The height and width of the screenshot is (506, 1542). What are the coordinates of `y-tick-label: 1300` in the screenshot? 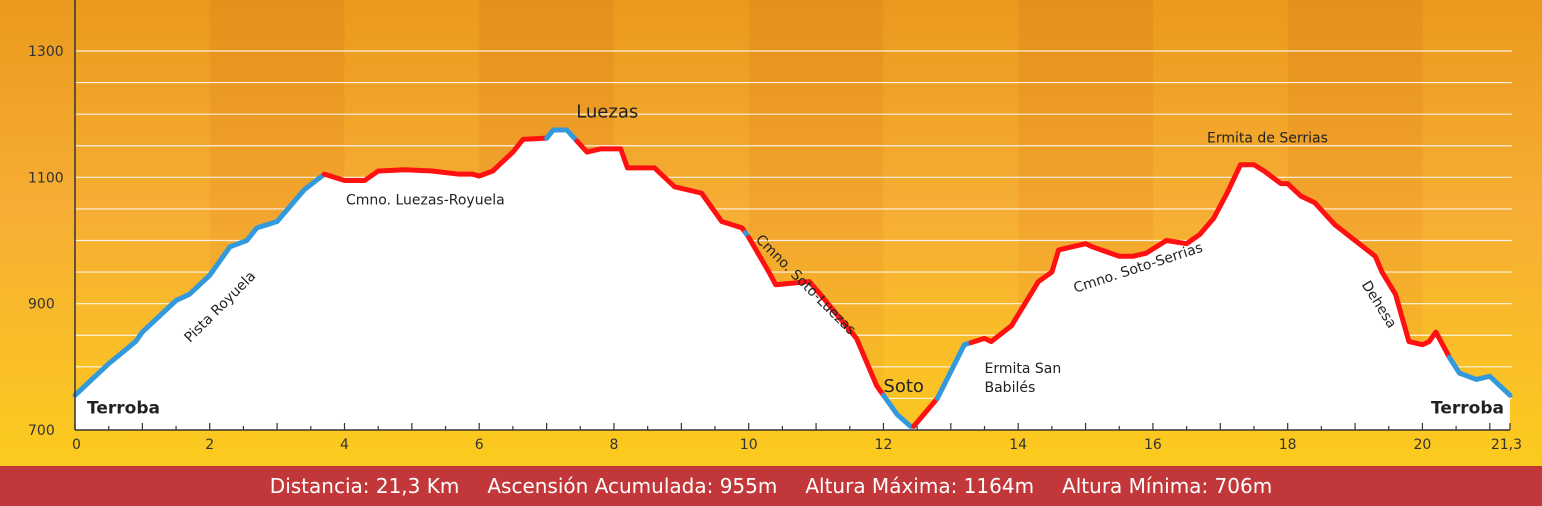 It's located at (46, 52).